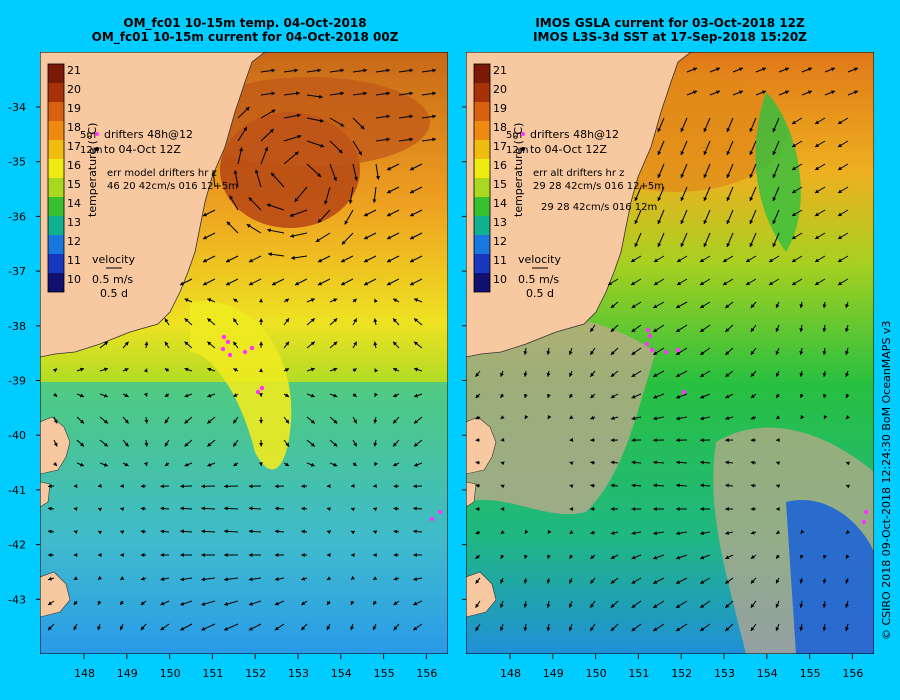 The width and height of the screenshot is (900, 700). I want to click on latitude-label: -36, so click(17, 216).